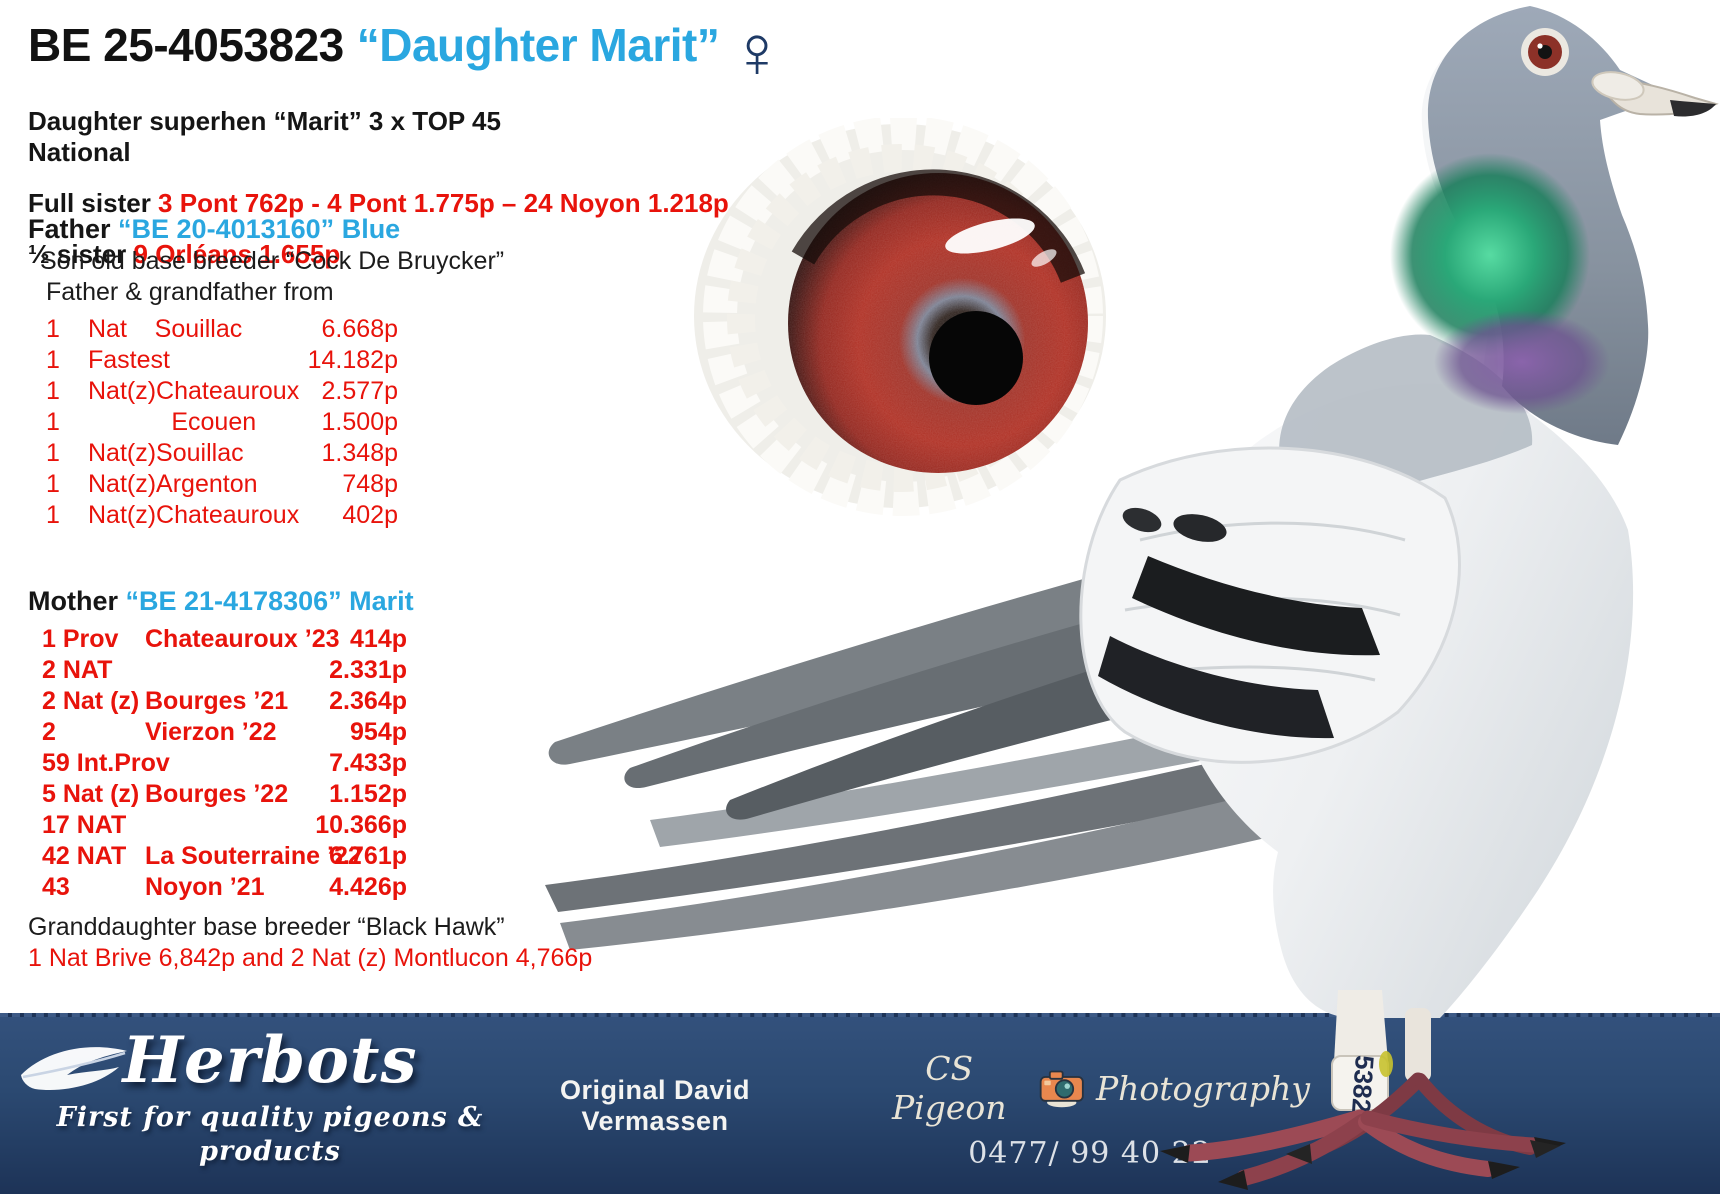 This screenshot has height=1194, width=1720. Describe the element at coordinates (377, 601) in the screenshot. I see `mother-name: Marit` at that location.